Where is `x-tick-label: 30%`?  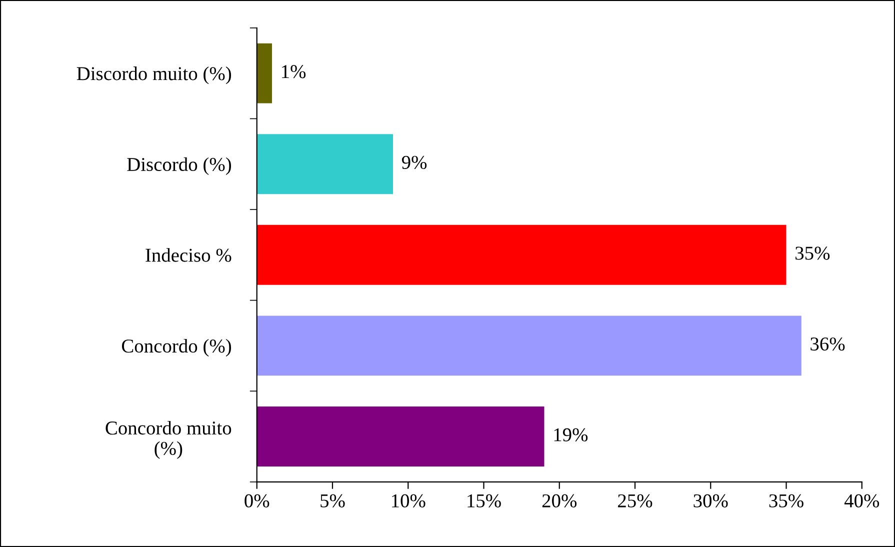 x-tick-label: 30% is located at coordinates (711, 501).